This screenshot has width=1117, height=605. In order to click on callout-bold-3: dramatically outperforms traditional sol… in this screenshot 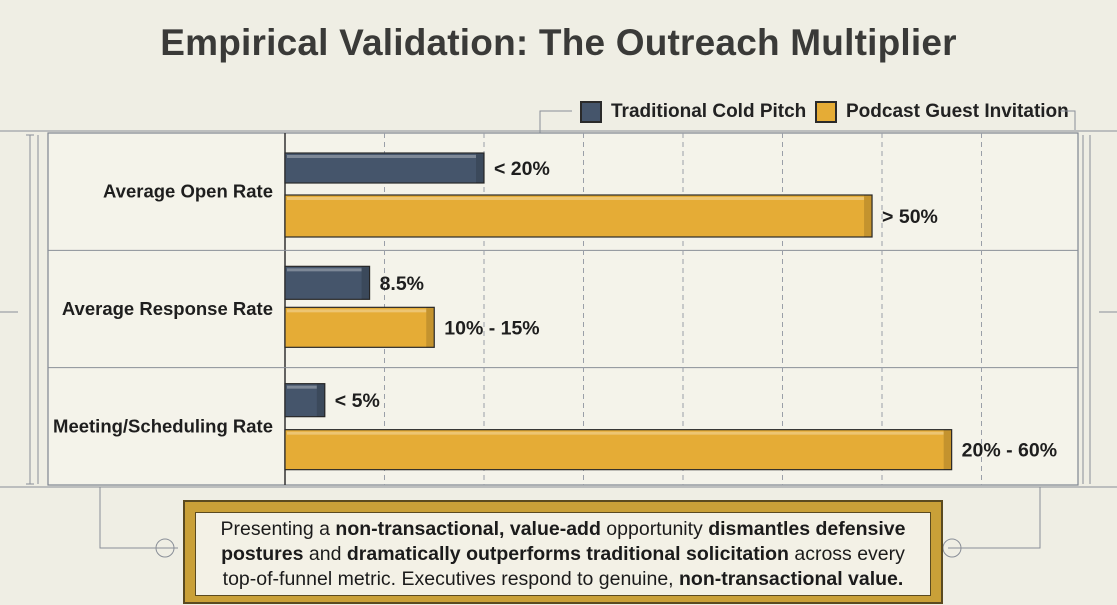, I will do `click(567, 553)`.